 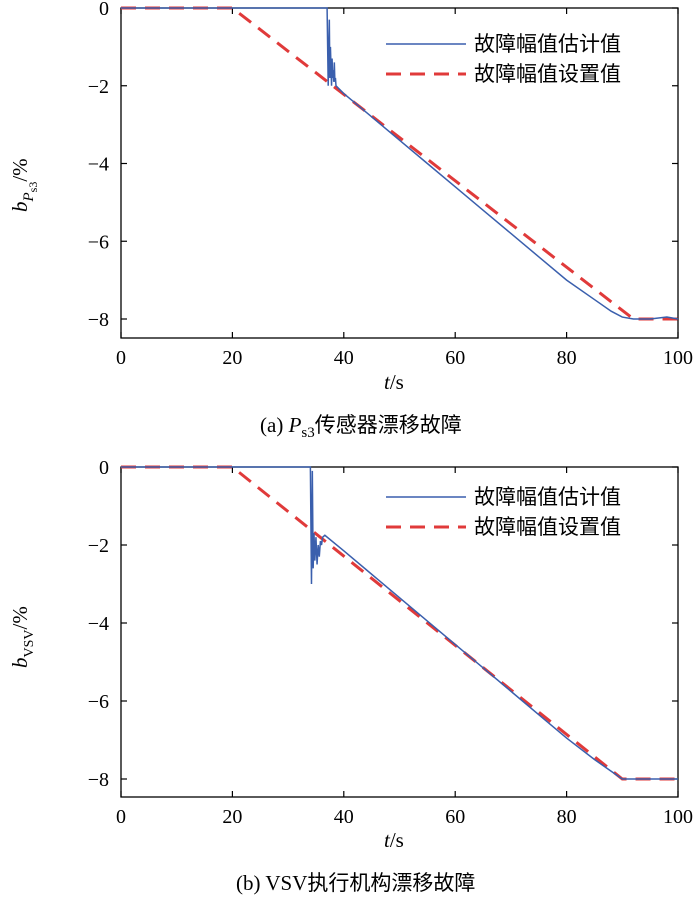 I want to click on panel-b-x-axis-label: t/s, so click(x=394, y=840).